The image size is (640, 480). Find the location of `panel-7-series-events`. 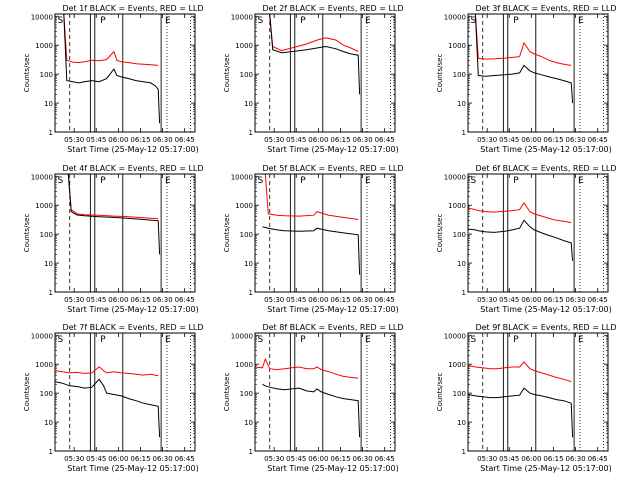

panel-7-series-events is located at coordinates (107, 408).